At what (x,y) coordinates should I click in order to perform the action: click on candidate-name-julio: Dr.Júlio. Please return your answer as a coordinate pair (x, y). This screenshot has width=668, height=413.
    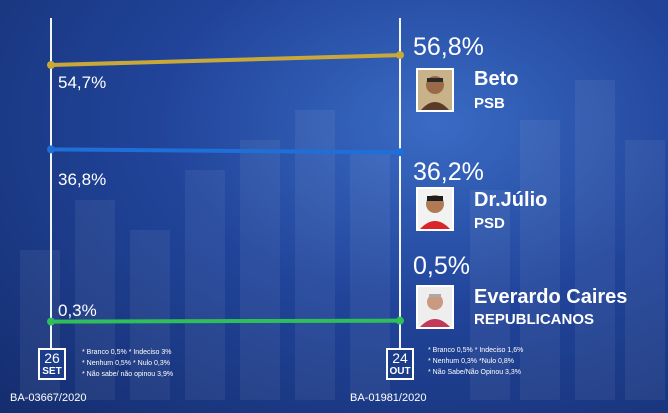
    Looking at the image, I should click on (511, 200).